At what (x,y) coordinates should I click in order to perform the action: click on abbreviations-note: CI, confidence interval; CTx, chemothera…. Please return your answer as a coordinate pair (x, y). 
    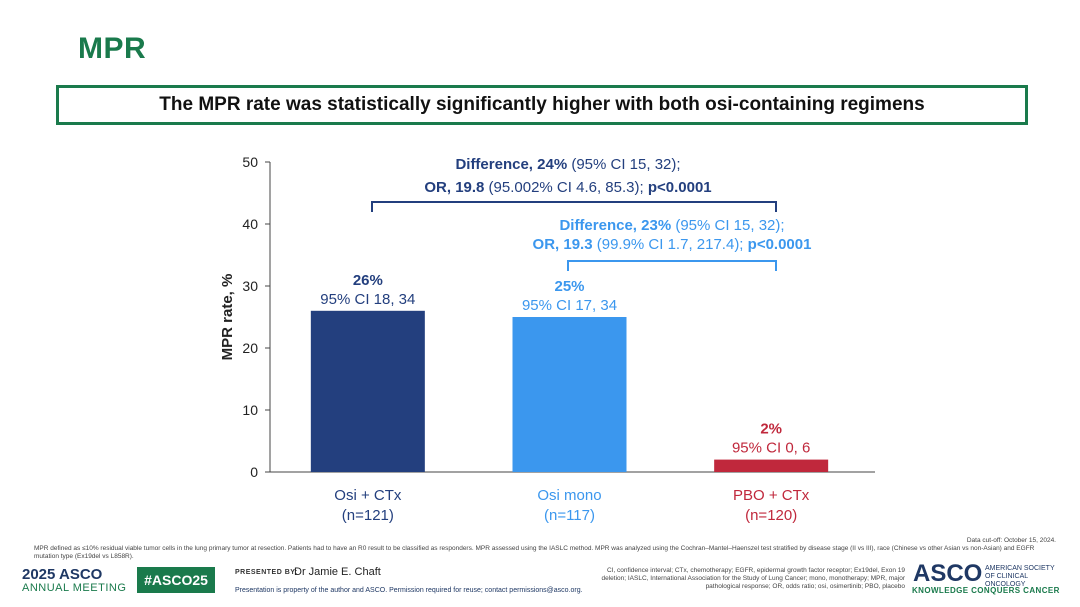
    Looking at the image, I should click on (753, 578).